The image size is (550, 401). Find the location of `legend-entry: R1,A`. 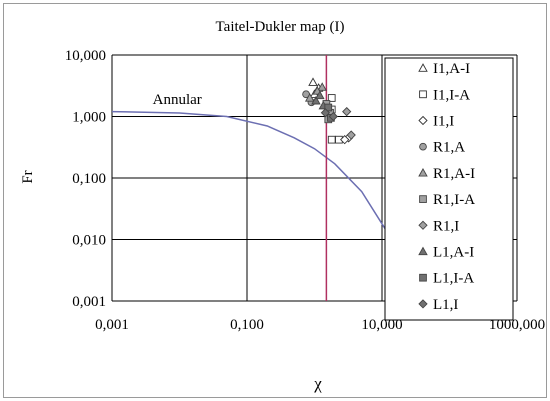

legend-entry: R1,A is located at coordinates (449, 148).